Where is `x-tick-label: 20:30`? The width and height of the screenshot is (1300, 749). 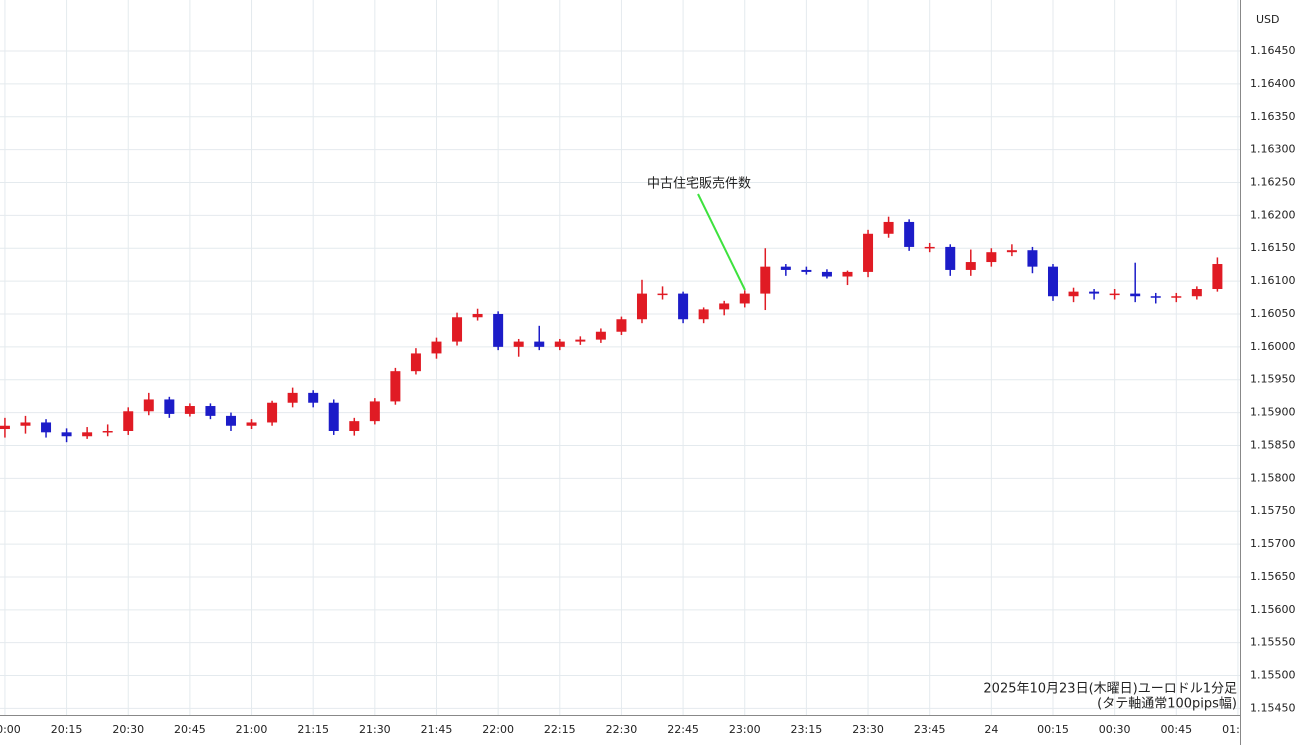 x-tick-label: 20:30 is located at coordinates (128, 729).